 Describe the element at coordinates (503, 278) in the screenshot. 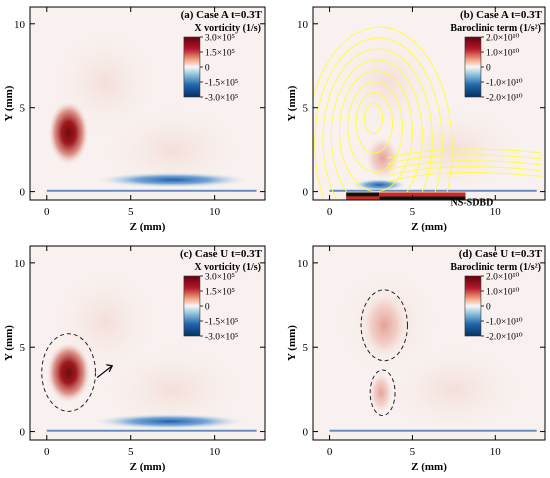

I see `colorbar-tick-label: 2.0×10¹⁰` at that location.